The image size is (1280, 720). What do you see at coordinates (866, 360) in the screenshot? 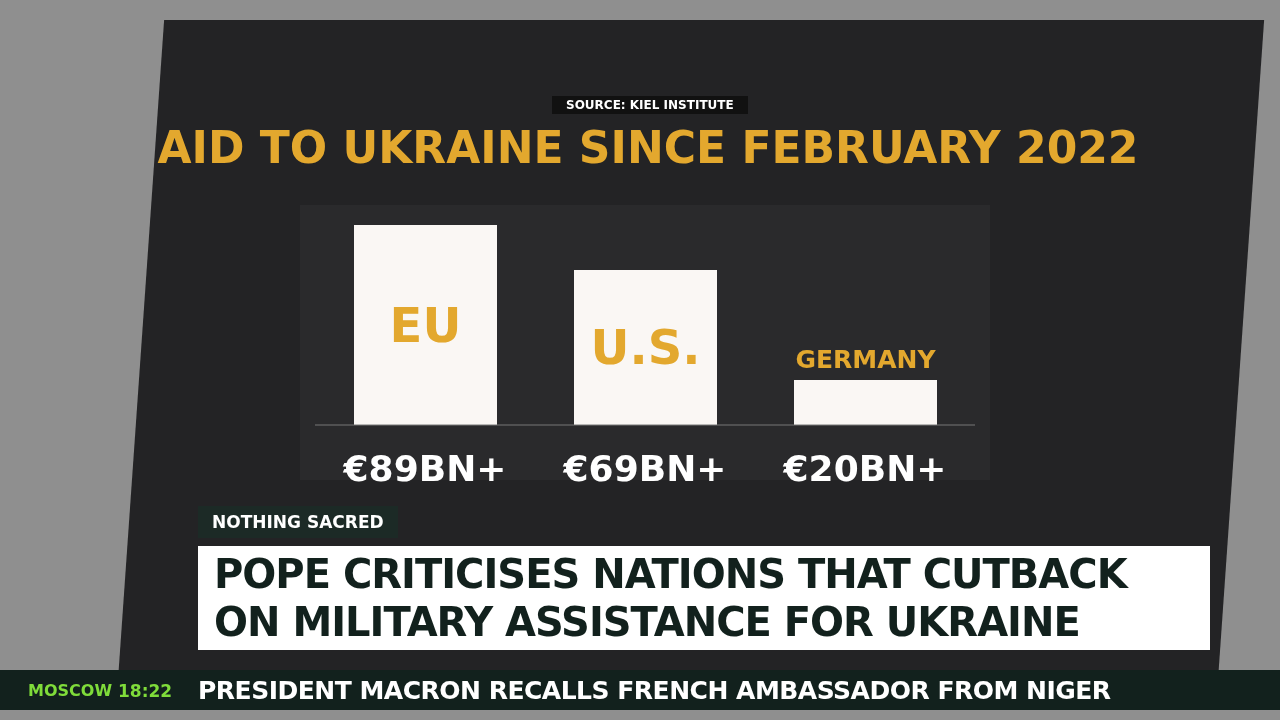
I see `x-tick-label: GERMANY` at bounding box center [866, 360].